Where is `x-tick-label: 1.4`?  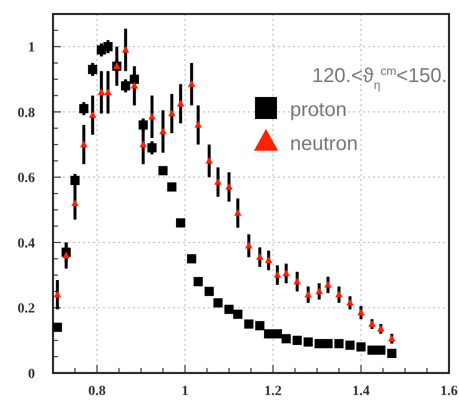
x-tick-label: 1.4 is located at coordinates (361, 391).